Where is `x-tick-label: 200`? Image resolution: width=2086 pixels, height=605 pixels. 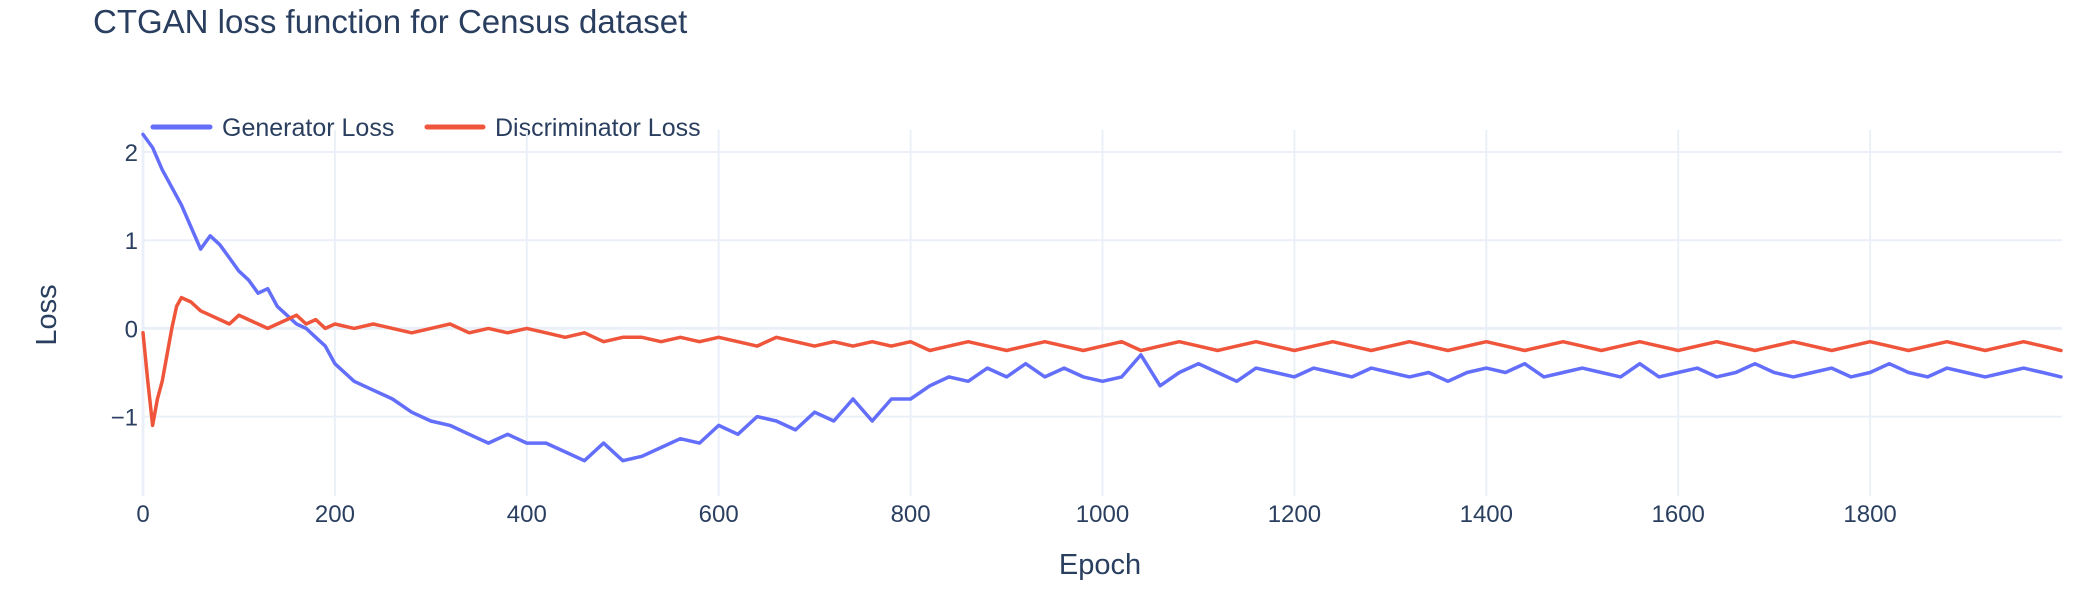
x-tick-label: 200 is located at coordinates (335, 514).